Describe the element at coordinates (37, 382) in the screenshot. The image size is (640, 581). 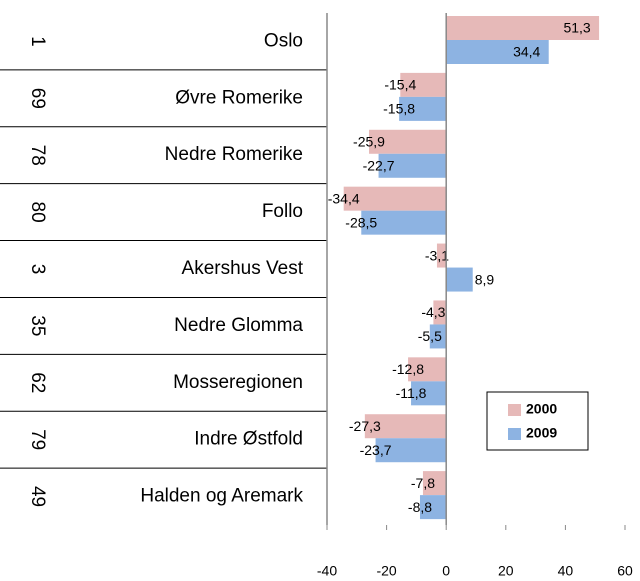
I see `row-number: 62` at that location.